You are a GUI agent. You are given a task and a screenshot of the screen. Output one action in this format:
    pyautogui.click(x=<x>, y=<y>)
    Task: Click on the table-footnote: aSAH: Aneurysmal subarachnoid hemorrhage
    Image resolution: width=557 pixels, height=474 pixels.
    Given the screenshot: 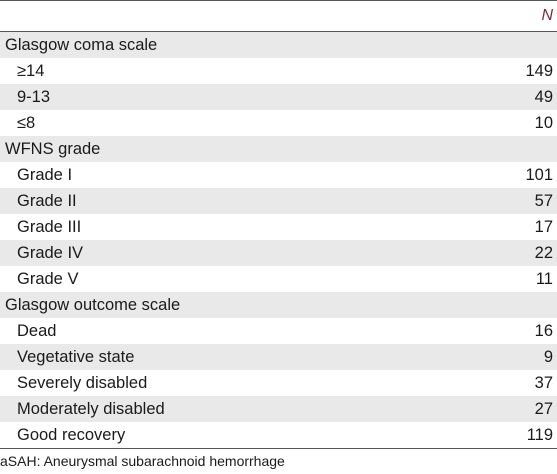 What is the action you would take?
    pyautogui.click(x=142, y=461)
    